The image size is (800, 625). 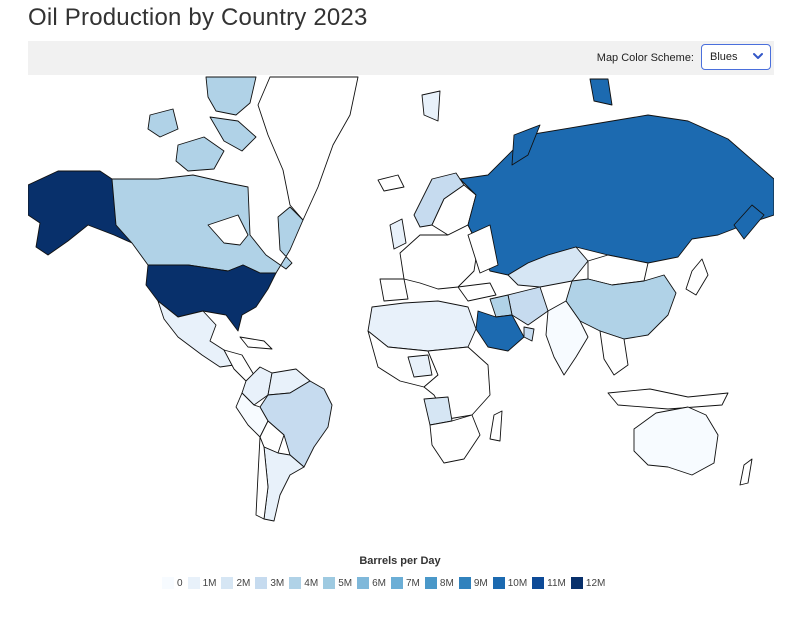 I want to click on legend-label: 4M, so click(x=311, y=583).